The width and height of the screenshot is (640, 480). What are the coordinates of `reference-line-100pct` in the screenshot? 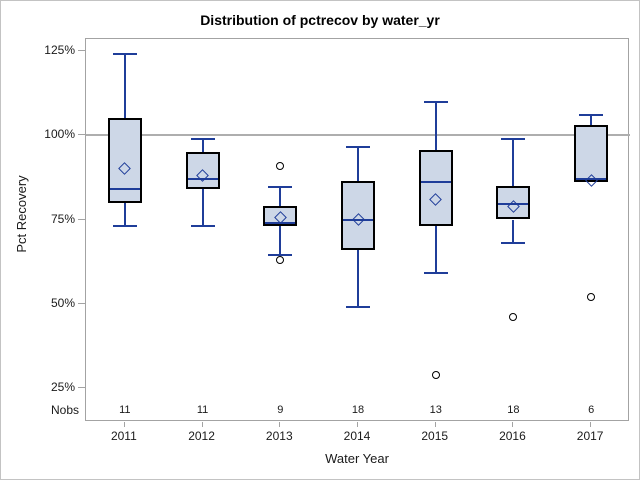 It's located at (358, 135).